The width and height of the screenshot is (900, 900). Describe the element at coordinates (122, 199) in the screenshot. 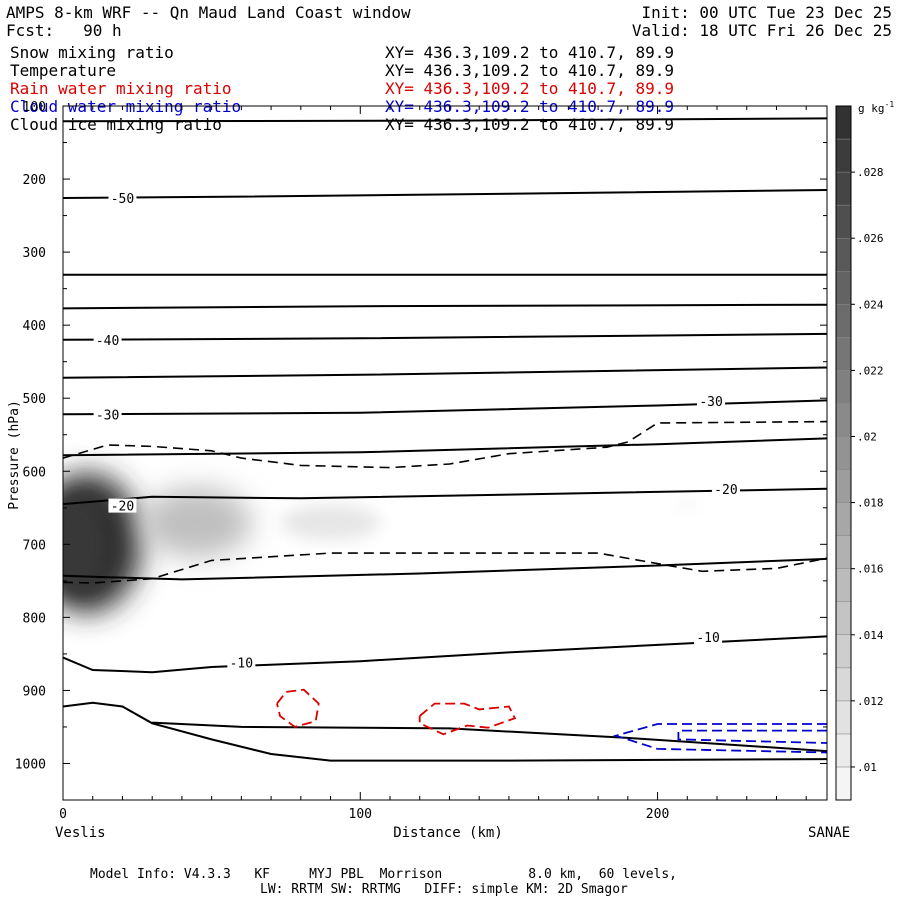

I see `isotherm-label: -50` at that location.